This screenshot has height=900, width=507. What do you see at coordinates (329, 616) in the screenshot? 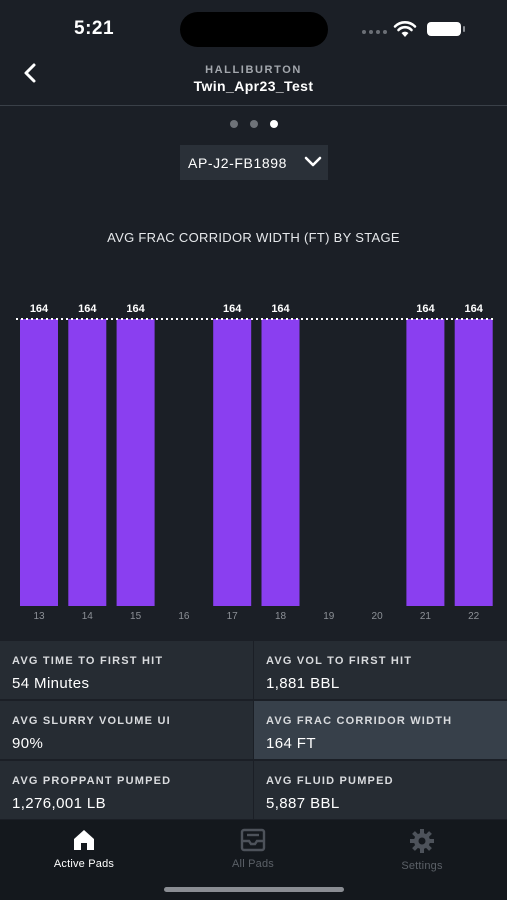
I see `x-tick-label: 19` at bounding box center [329, 616].